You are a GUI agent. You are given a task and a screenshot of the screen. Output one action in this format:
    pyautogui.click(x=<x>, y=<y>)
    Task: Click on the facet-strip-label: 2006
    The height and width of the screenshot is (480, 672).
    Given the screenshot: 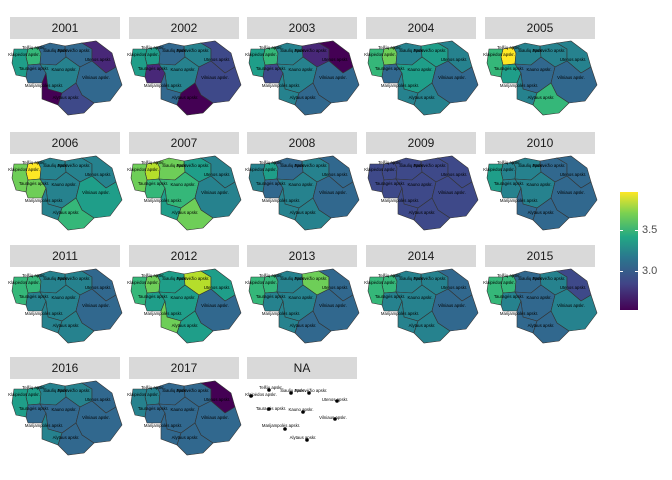 What is the action you would take?
    pyautogui.click(x=65, y=143)
    